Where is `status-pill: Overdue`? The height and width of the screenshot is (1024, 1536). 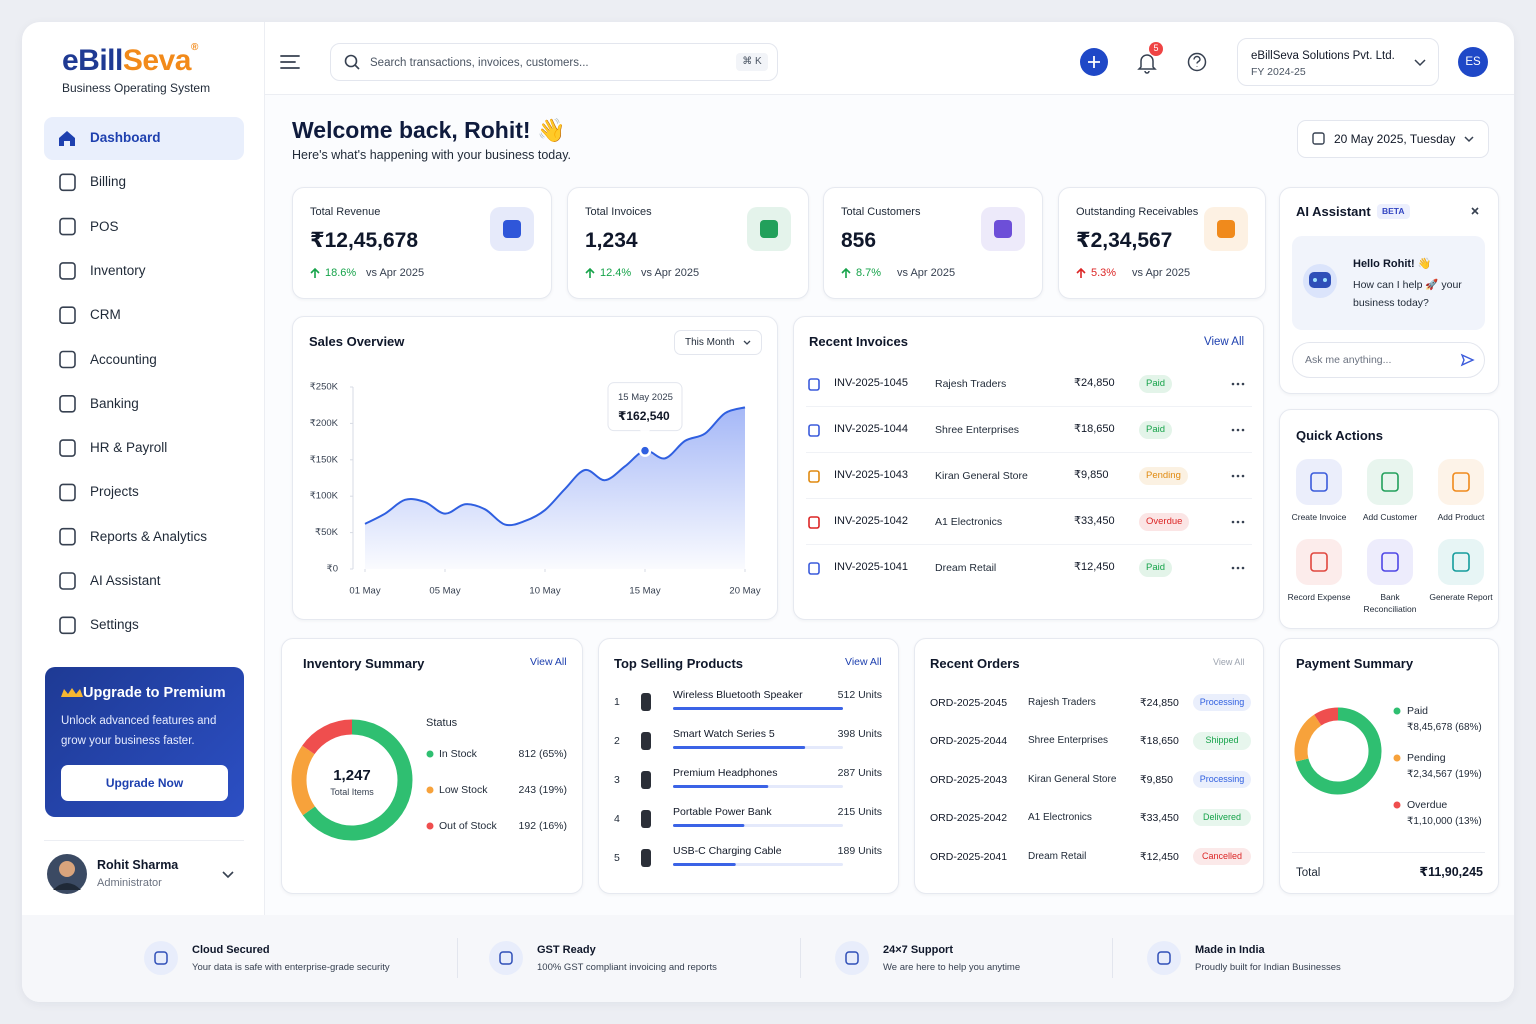
status-pill: Overdue is located at coordinates (1164, 522).